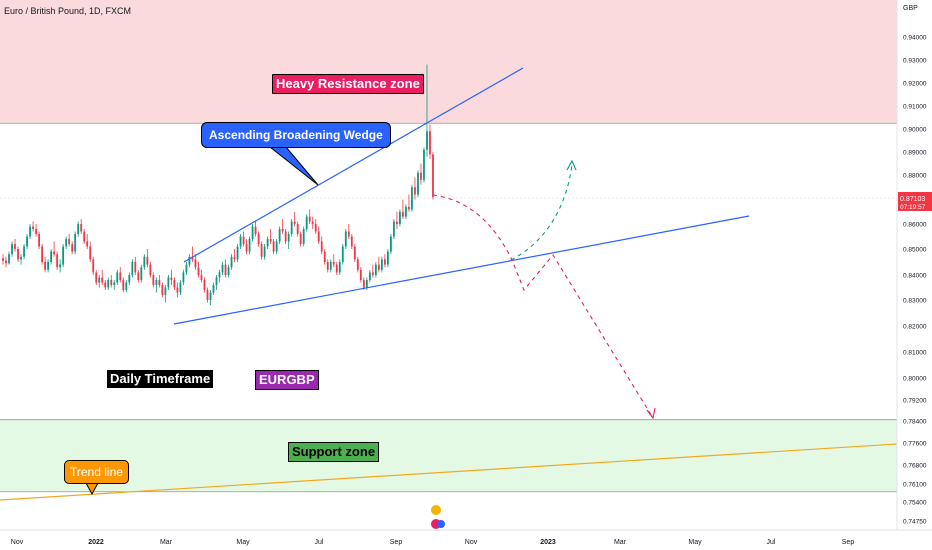 The image size is (932, 550). Describe the element at coordinates (441, 524) in the screenshot. I see `event-icon-flag-secondary` at that location.